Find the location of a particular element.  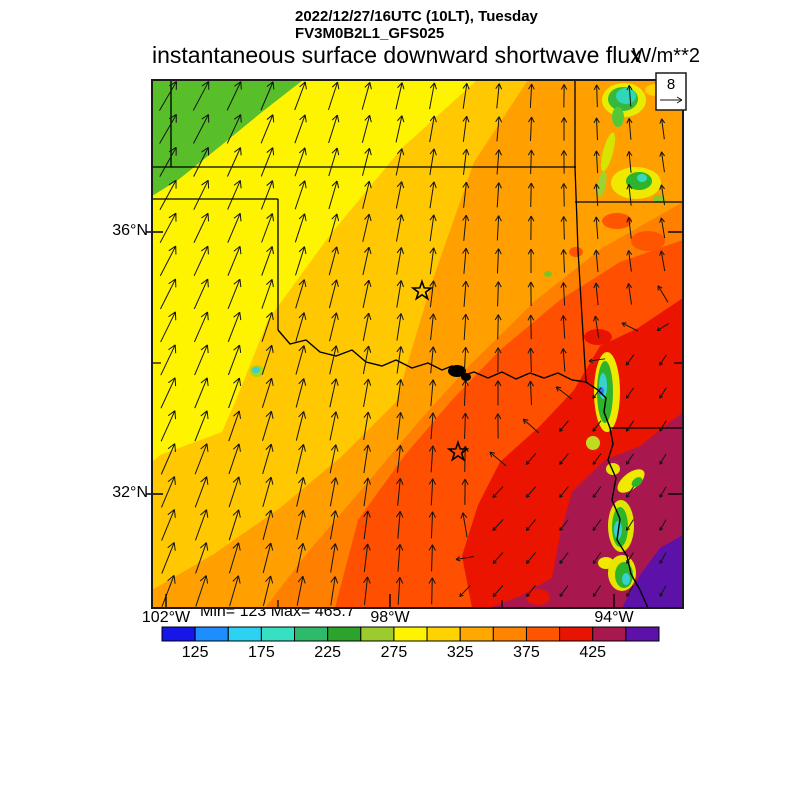

y-axis-label: 36°N is located at coordinates (130, 230).